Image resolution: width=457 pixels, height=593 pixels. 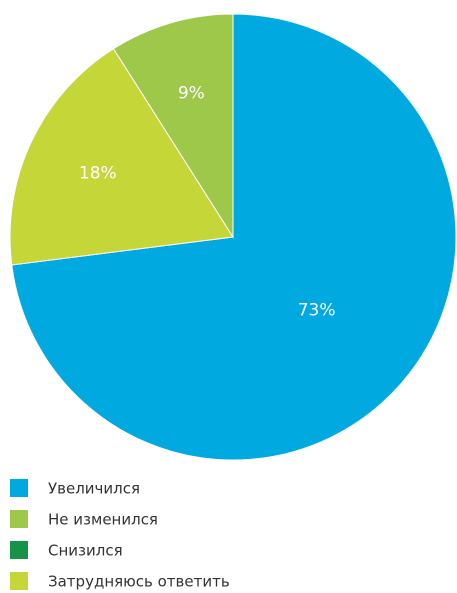 What do you see at coordinates (191, 94) in the screenshot?
I see `slice-label: 9%` at bounding box center [191, 94].